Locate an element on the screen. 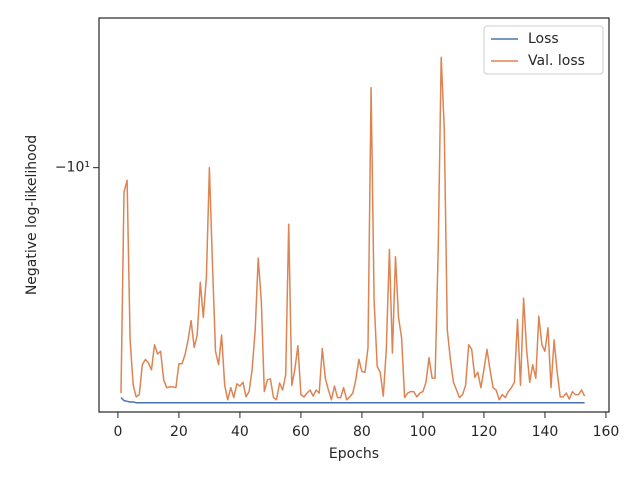  y-axis-label: Negative log-likelihood is located at coordinates (32, 215).